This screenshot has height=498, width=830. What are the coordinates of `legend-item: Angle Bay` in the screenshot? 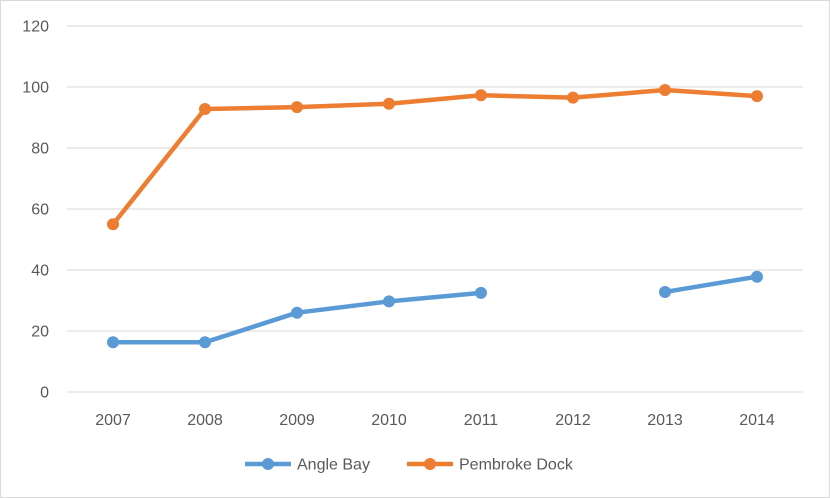 It's located at (307, 465).